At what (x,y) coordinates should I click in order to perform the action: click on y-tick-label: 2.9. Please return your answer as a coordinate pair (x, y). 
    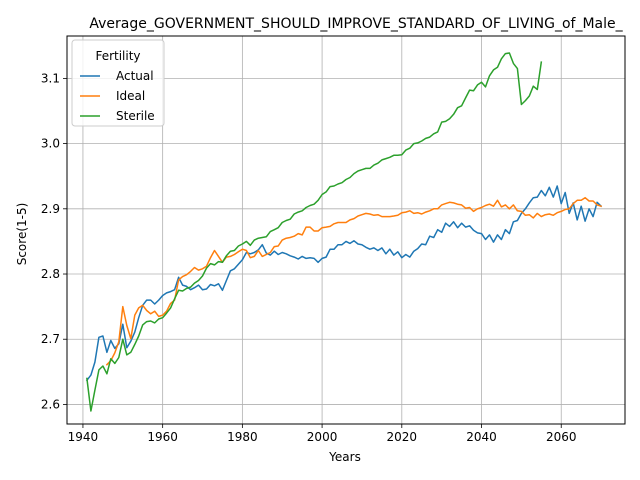
    Looking at the image, I should click on (50, 209).